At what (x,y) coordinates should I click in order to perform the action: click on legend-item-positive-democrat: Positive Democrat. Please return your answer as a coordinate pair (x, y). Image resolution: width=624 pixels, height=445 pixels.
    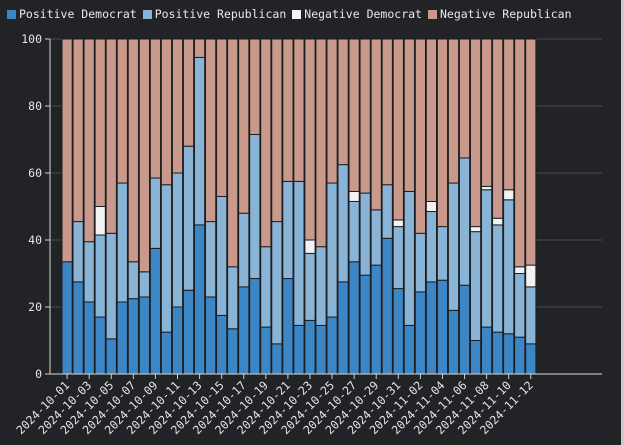
    Looking at the image, I should click on (72, 14).